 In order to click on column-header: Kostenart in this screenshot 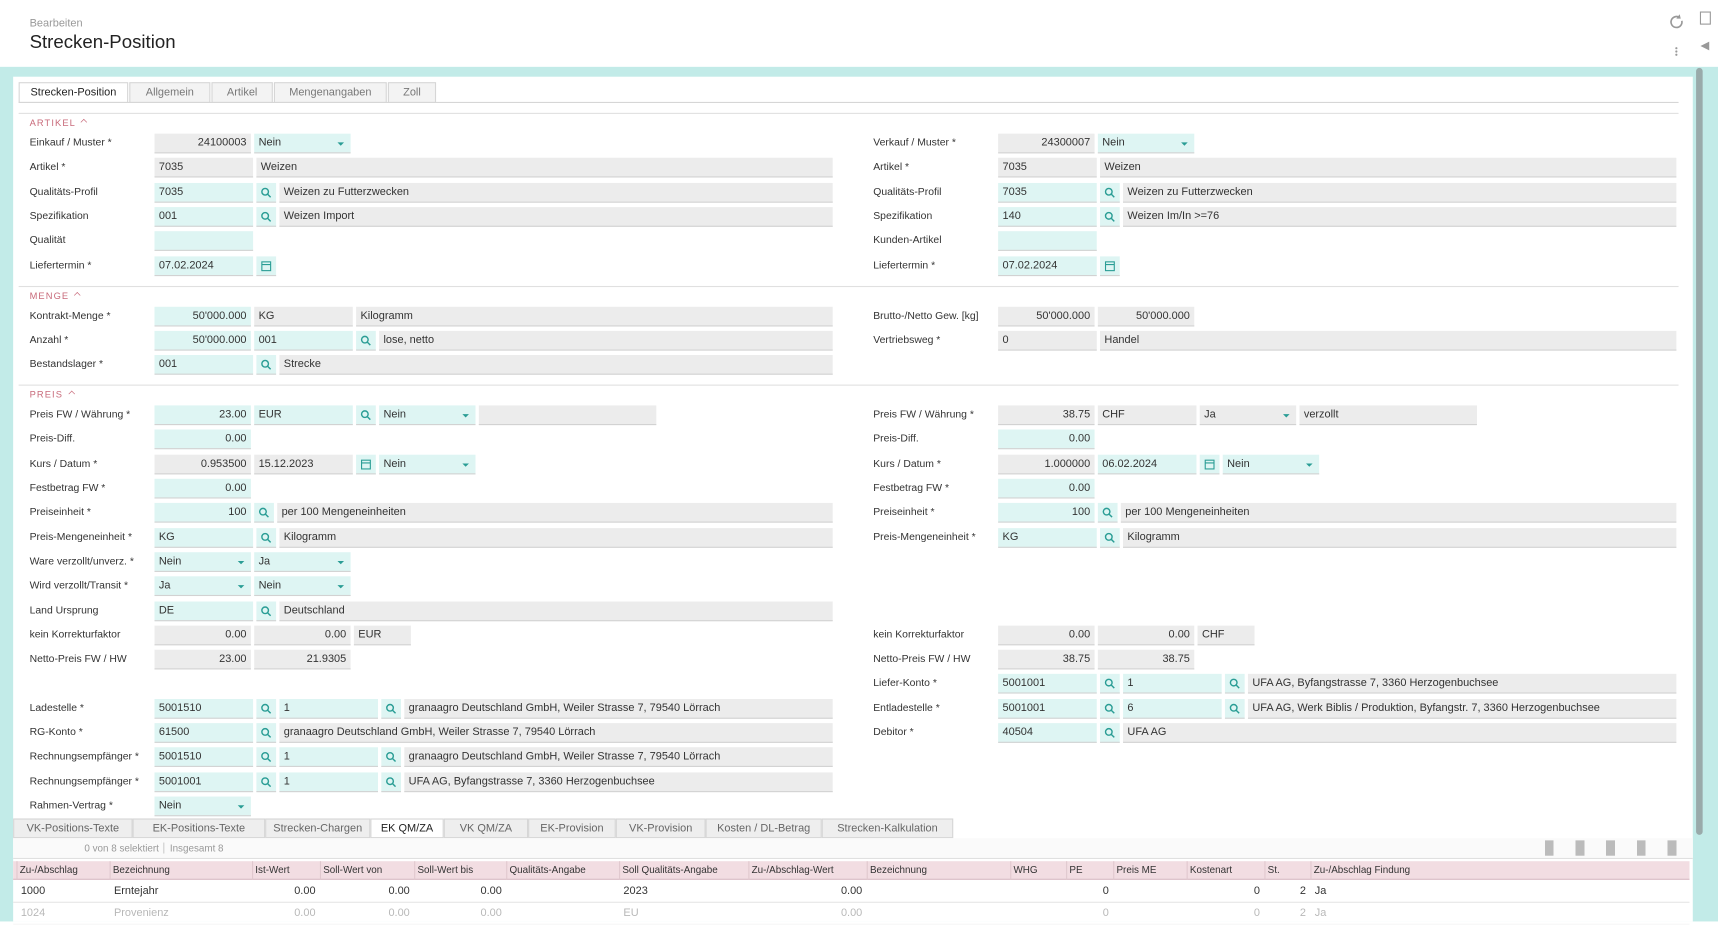, I will do `click(1225, 870)`.